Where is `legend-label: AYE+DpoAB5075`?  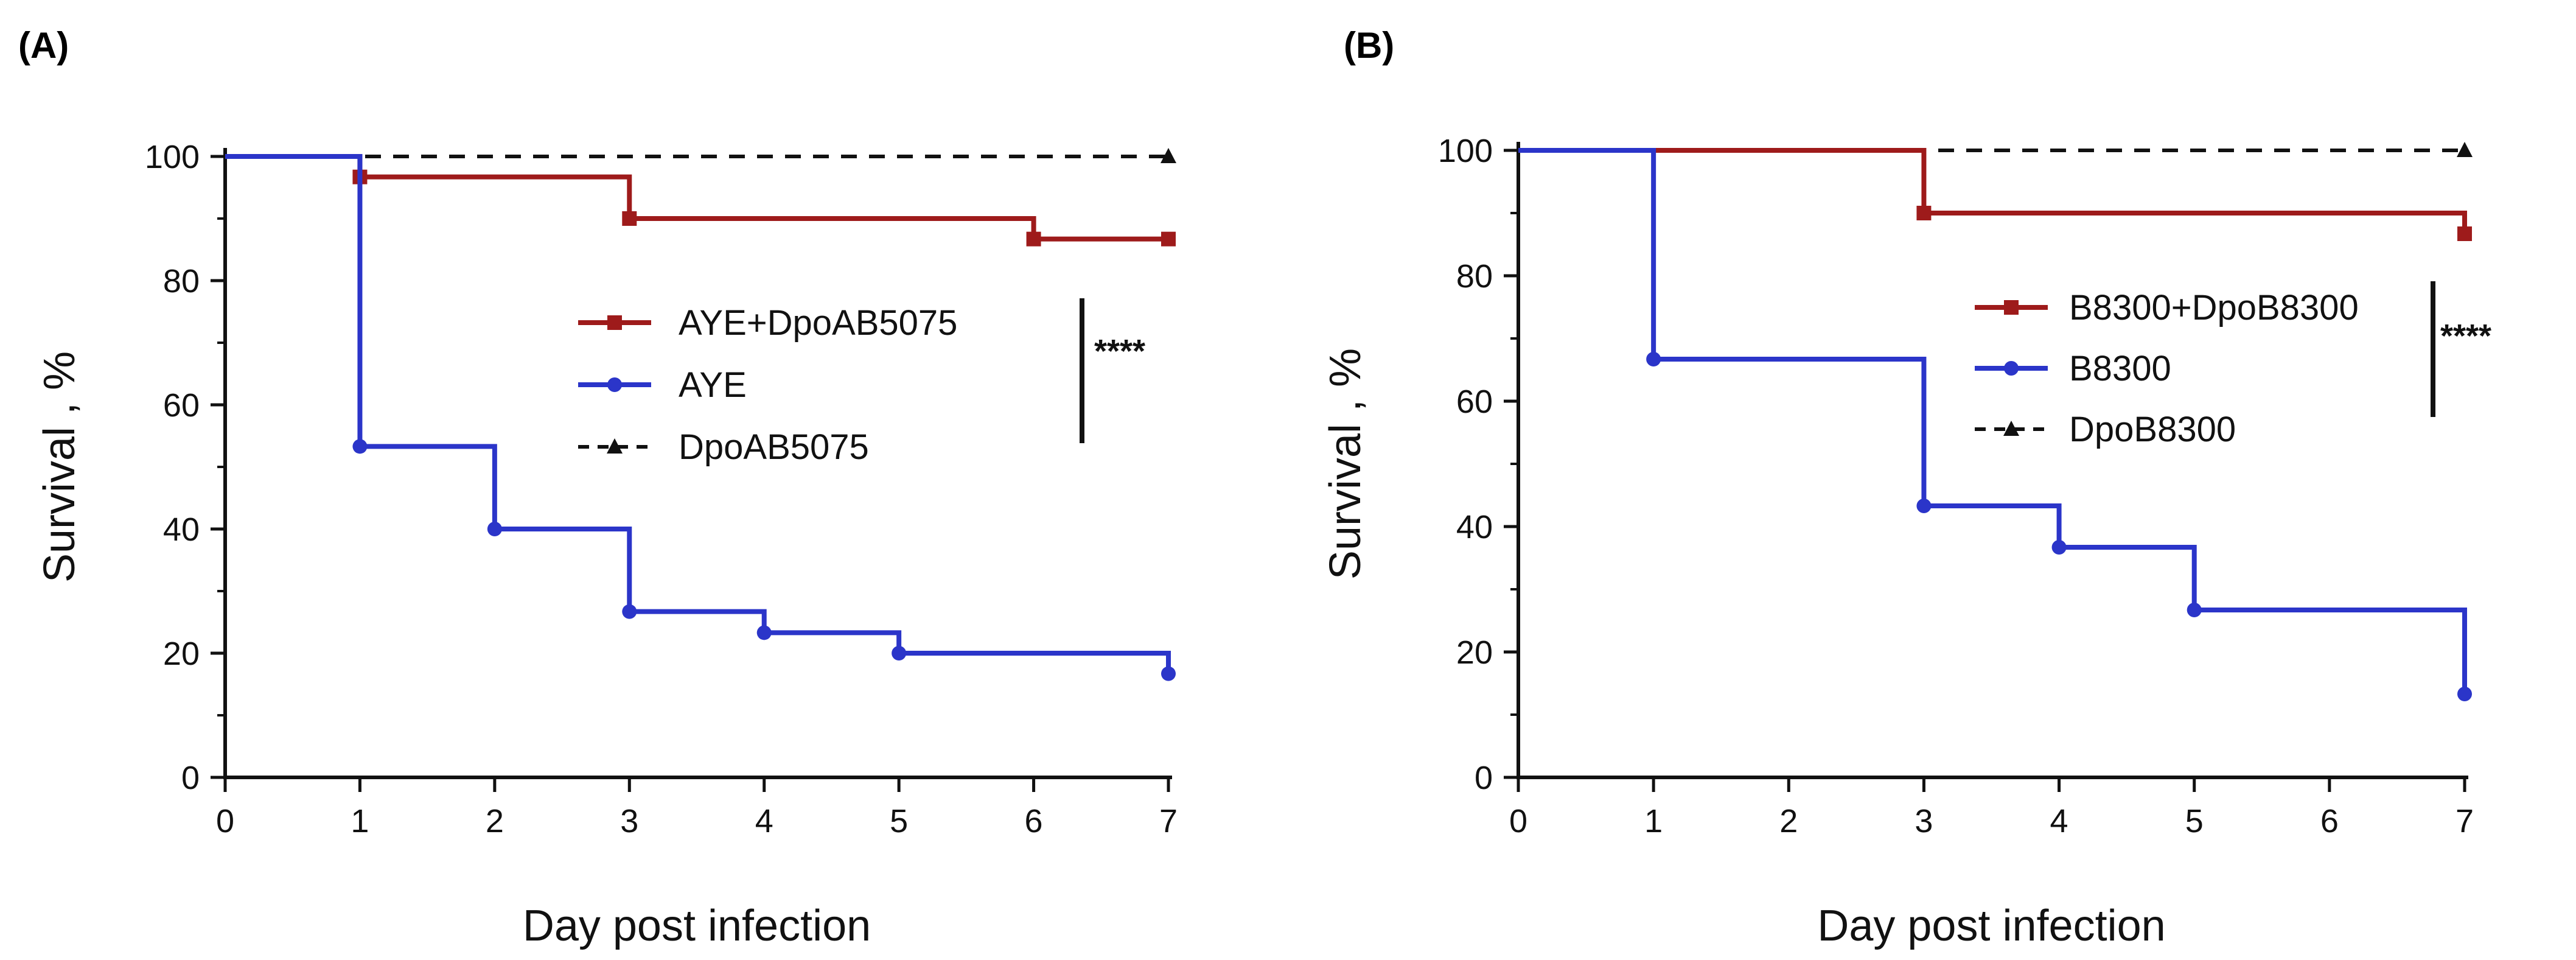
legend-label: AYE+DpoAB5075 is located at coordinates (818, 323).